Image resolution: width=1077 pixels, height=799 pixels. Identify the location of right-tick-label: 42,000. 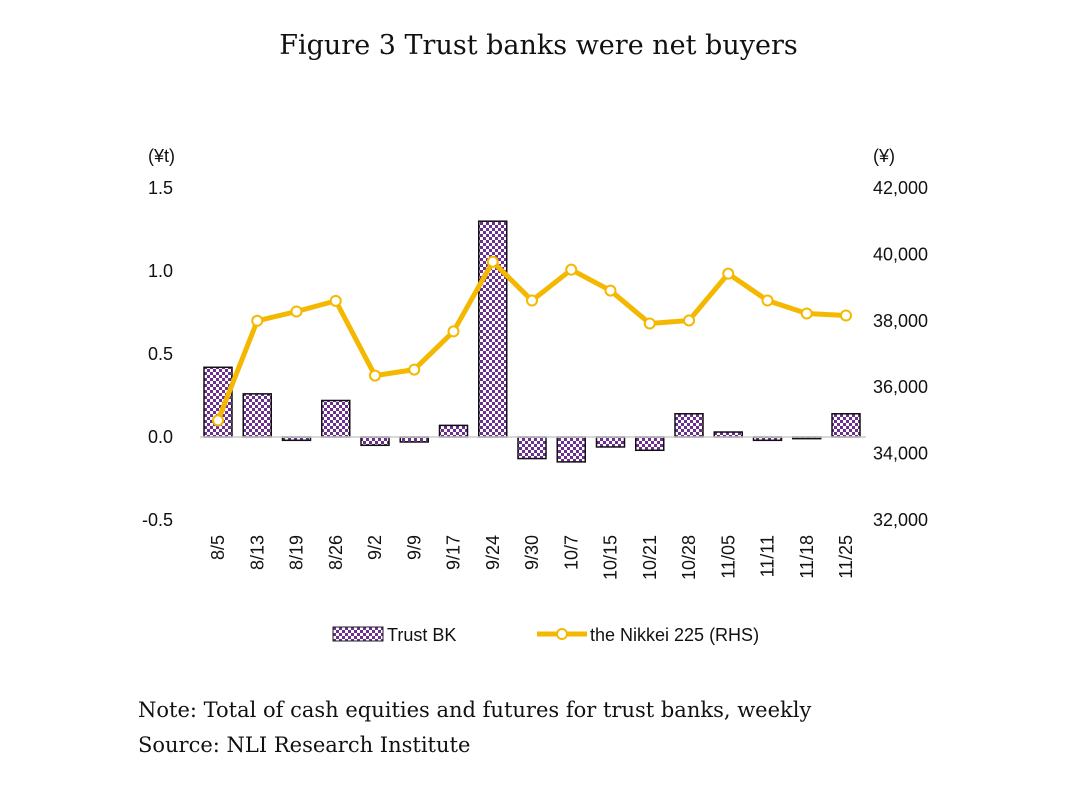
(900, 188).